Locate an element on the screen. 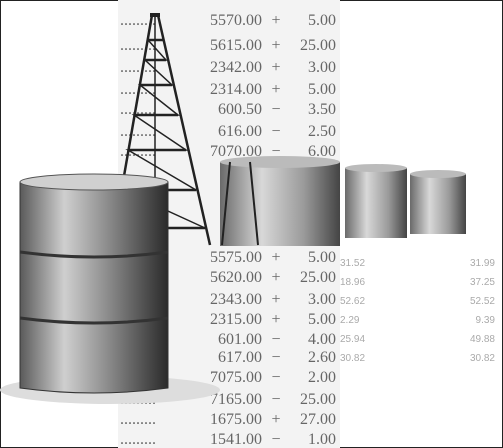 The image size is (503, 448). side-value: 18.96 is located at coordinates (352, 282).